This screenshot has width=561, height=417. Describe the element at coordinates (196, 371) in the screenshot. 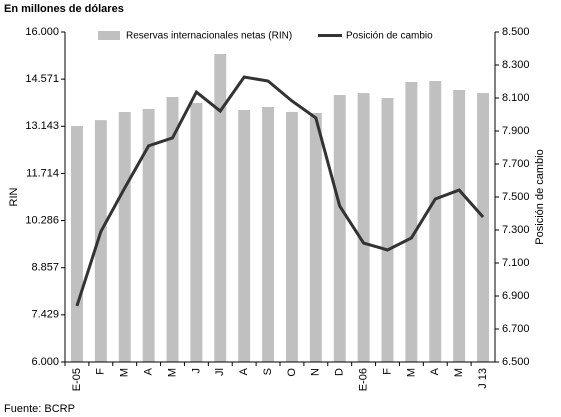

I see `x-tick-label: J` at that location.